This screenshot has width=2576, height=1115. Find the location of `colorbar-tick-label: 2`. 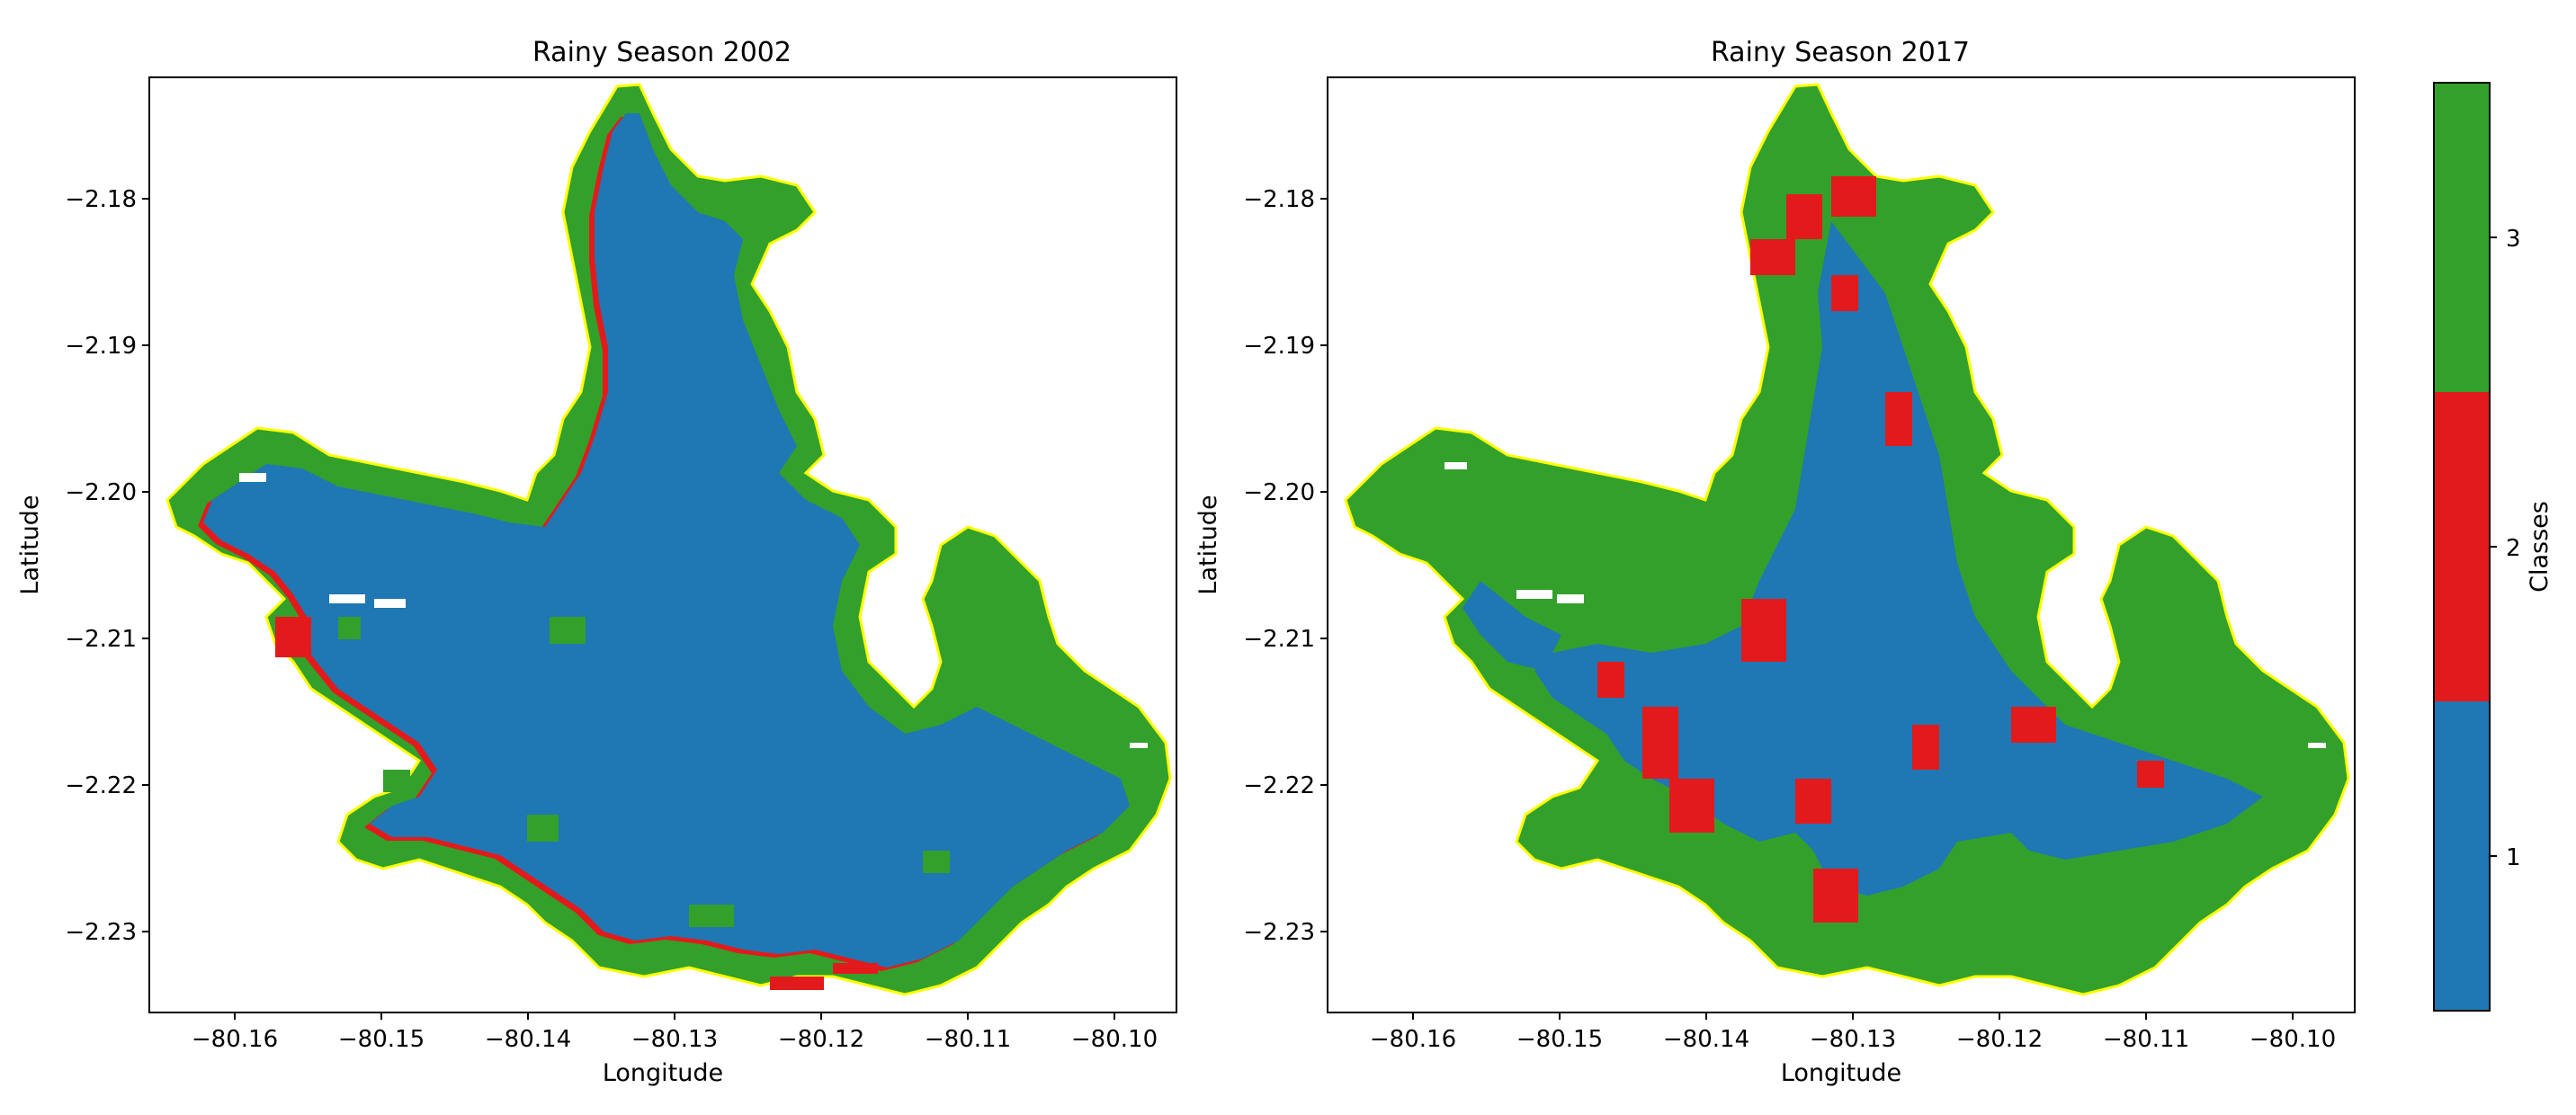

colorbar-tick-label: 2 is located at coordinates (2513, 548).